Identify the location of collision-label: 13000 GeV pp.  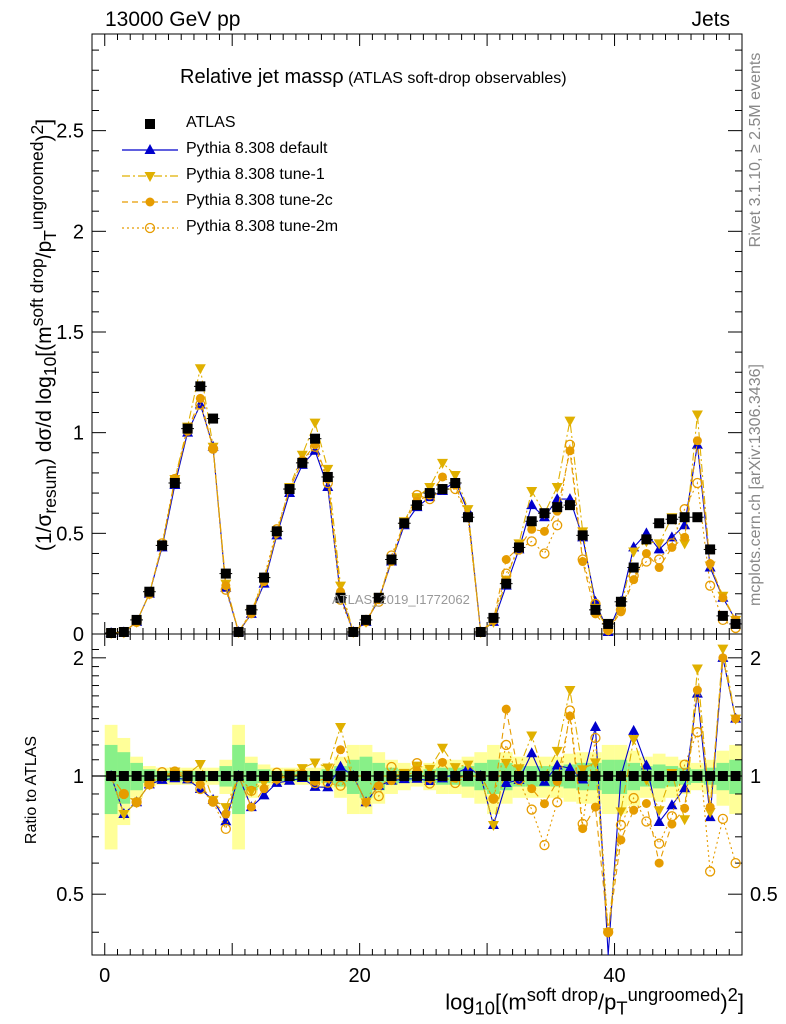
(173, 19).